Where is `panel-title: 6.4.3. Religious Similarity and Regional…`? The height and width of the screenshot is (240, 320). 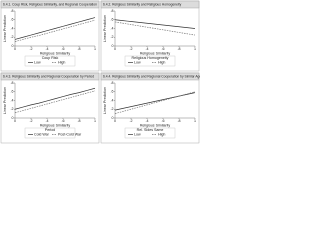
panel-title: 6.4.3. Religious Similarity and Regional… is located at coordinates (48, 76).